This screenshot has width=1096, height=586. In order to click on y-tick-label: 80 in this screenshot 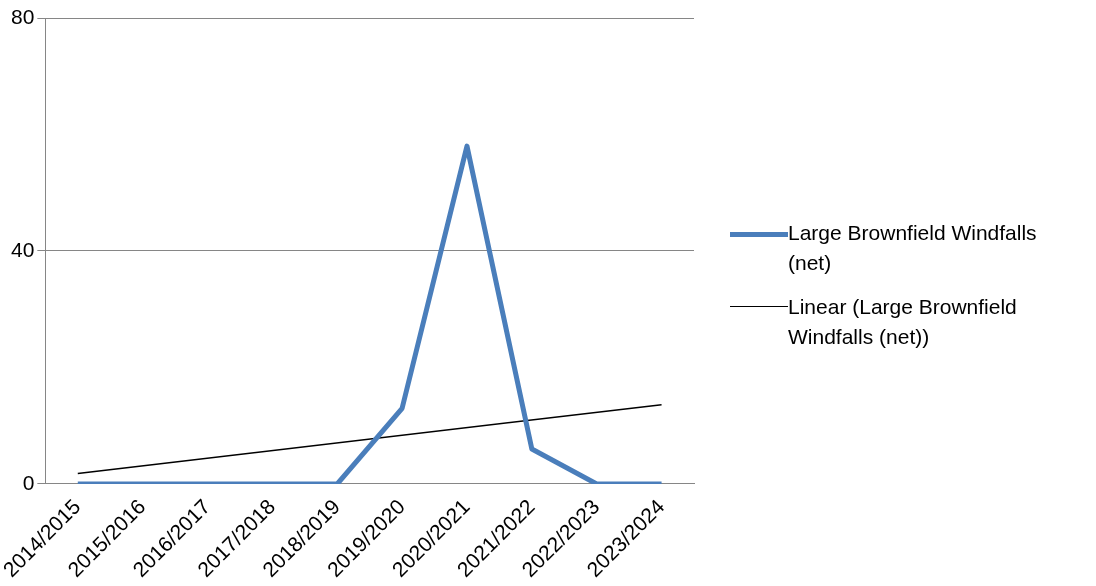, I will do `click(23, 16)`.